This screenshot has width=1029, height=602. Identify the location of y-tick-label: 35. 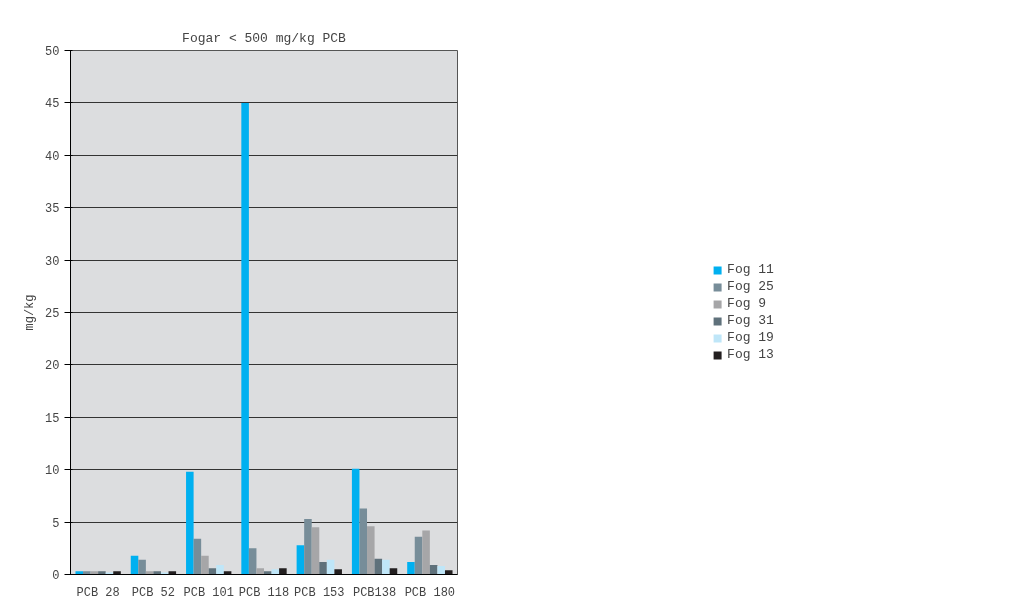
(52, 209).